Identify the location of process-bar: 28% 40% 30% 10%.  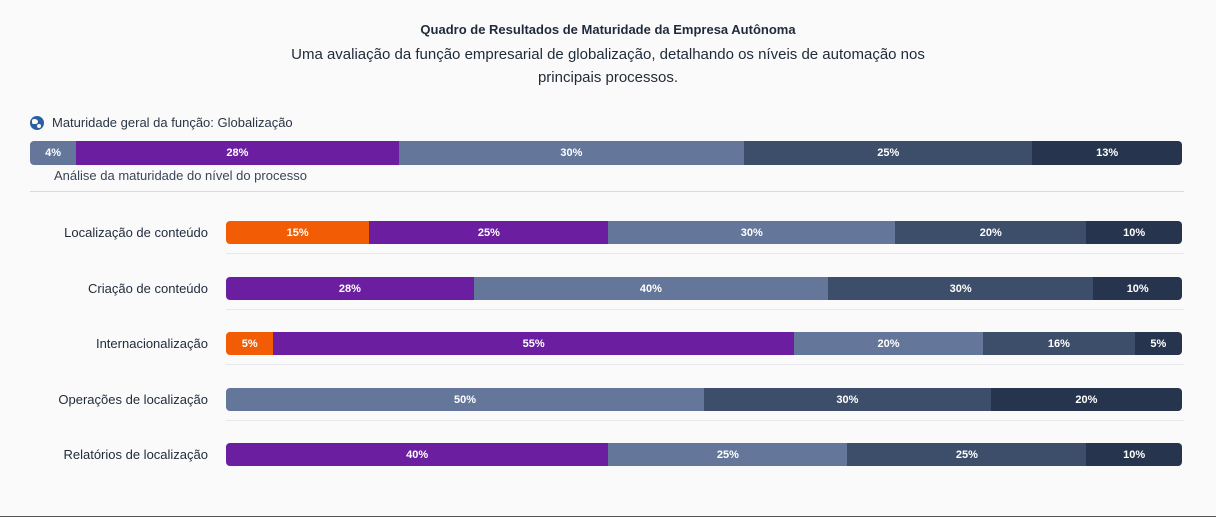
(704, 288).